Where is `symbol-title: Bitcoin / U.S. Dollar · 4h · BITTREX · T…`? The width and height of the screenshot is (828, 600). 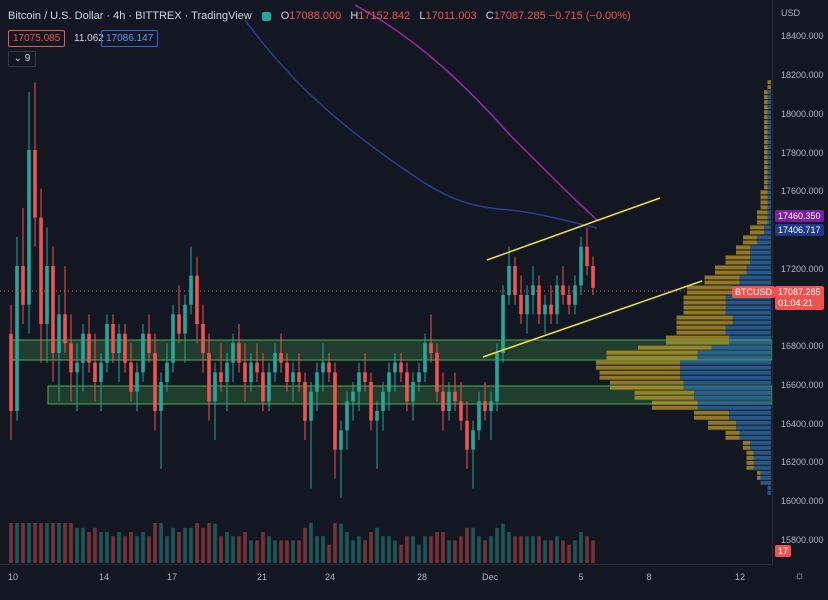 symbol-title: Bitcoin / U.S. Dollar · 4h · BITTREX · T… is located at coordinates (130, 16).